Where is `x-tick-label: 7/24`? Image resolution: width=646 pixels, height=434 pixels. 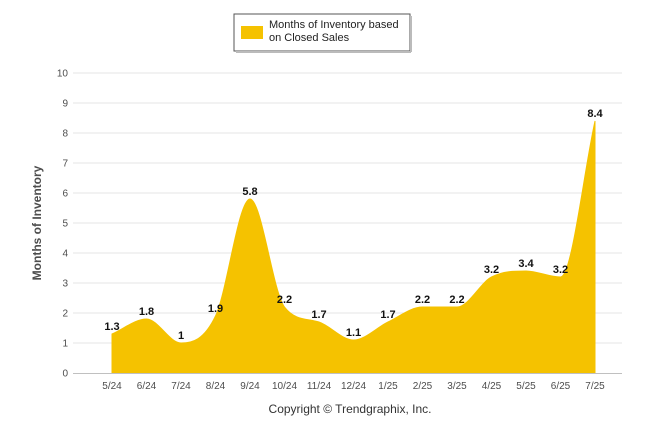
x-tick-label: 7/24 is located at coordinates (181, 386).